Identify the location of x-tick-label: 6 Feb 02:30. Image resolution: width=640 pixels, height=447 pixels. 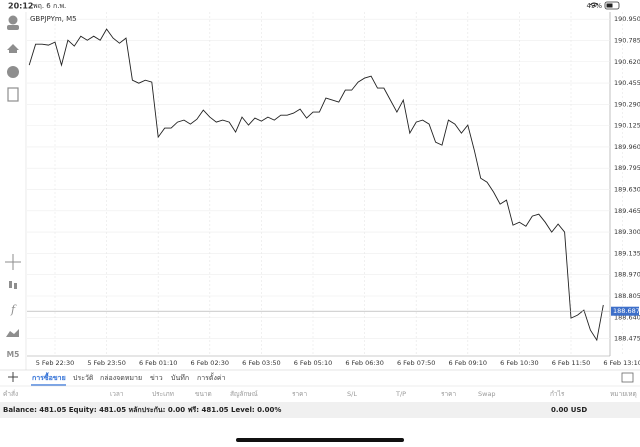
(210, 363).